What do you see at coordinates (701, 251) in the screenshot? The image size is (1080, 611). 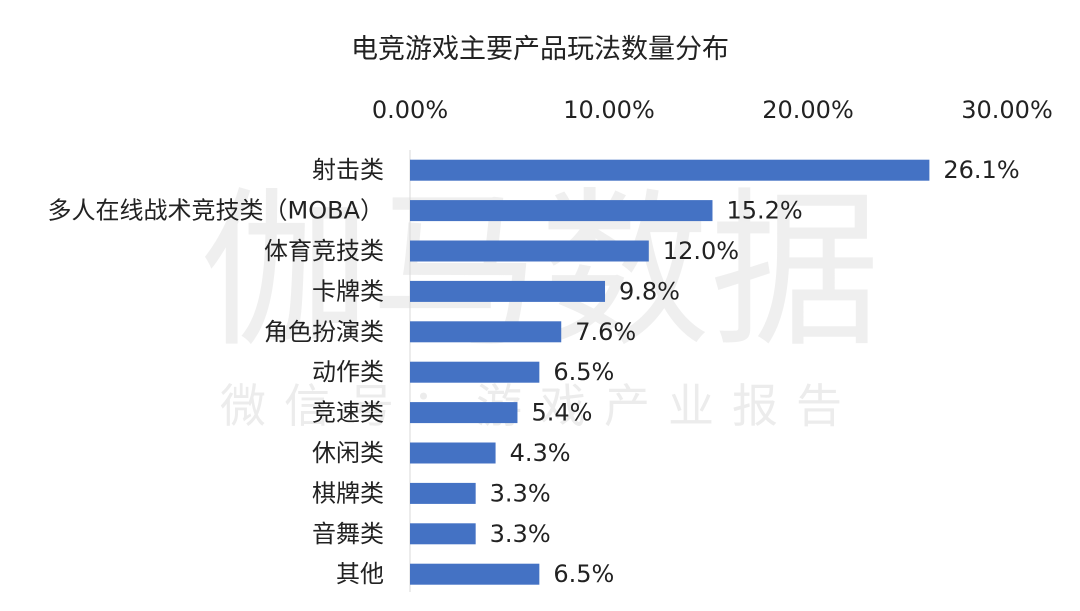 I see `data-label: 12.0%` at bounding box center [701, 251].